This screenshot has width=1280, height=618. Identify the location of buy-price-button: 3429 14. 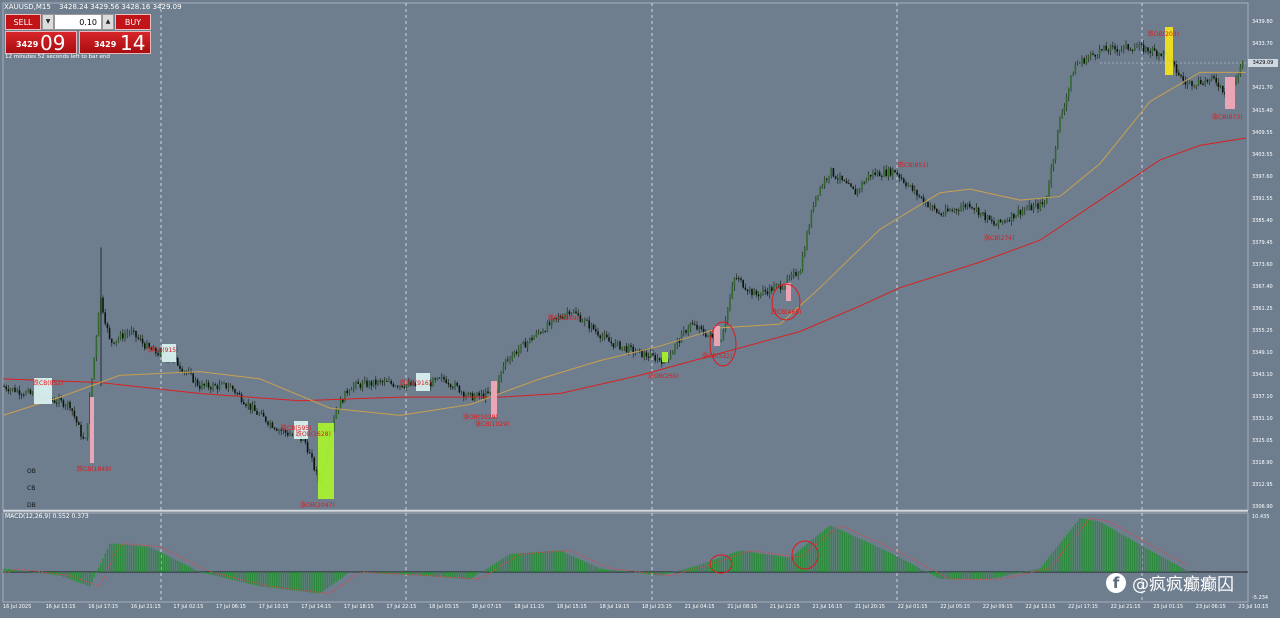
(115, 43).